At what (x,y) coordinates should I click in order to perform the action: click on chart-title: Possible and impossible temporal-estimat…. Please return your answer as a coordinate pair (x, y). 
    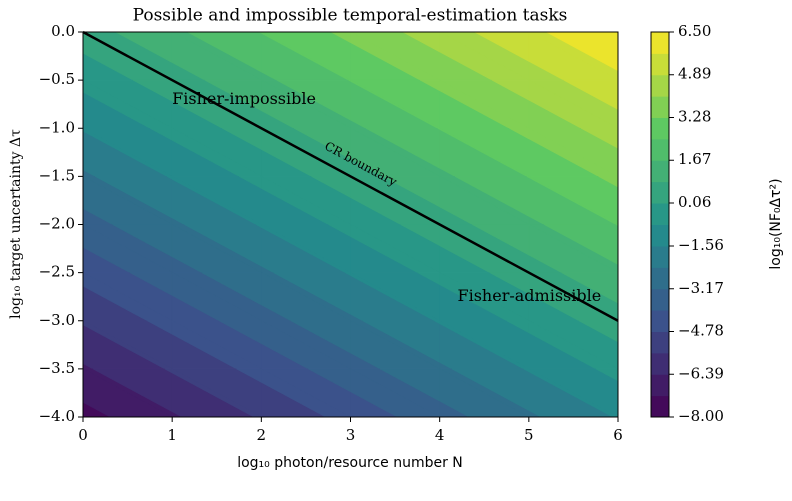
    Looking at the image, I should click on (350, 16).